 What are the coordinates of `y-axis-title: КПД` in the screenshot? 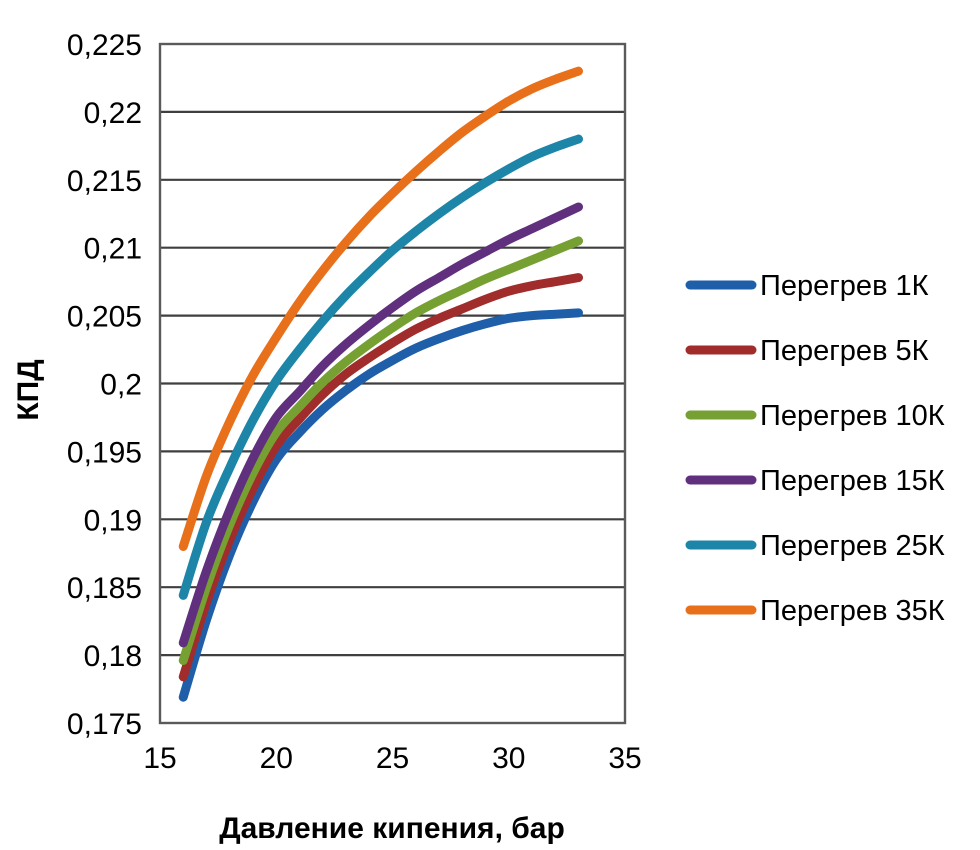 It's located at (28, 389).